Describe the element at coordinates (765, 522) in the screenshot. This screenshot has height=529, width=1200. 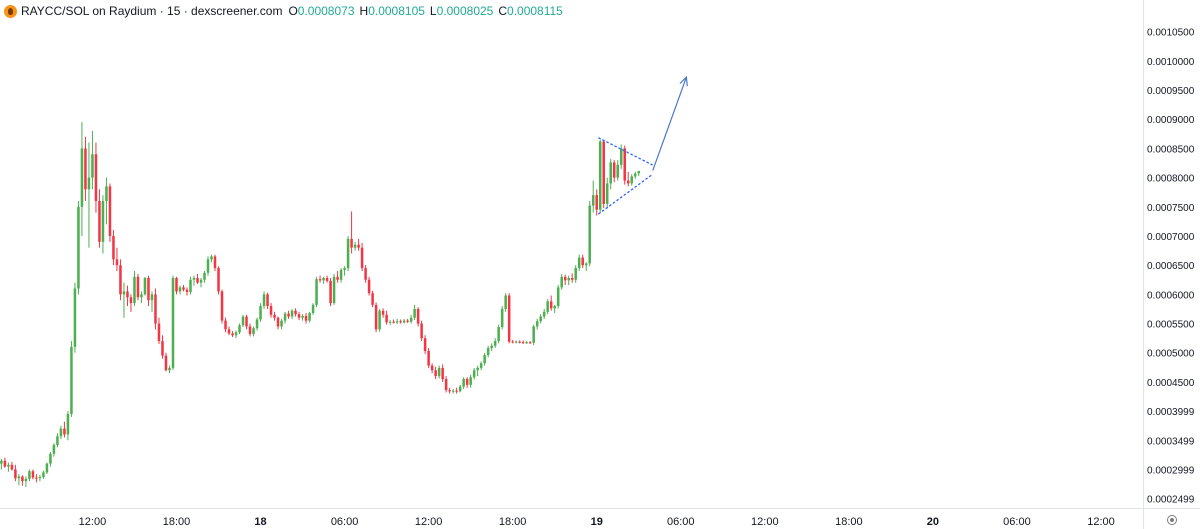
I see `time-tick-label: 12:00` at that location.